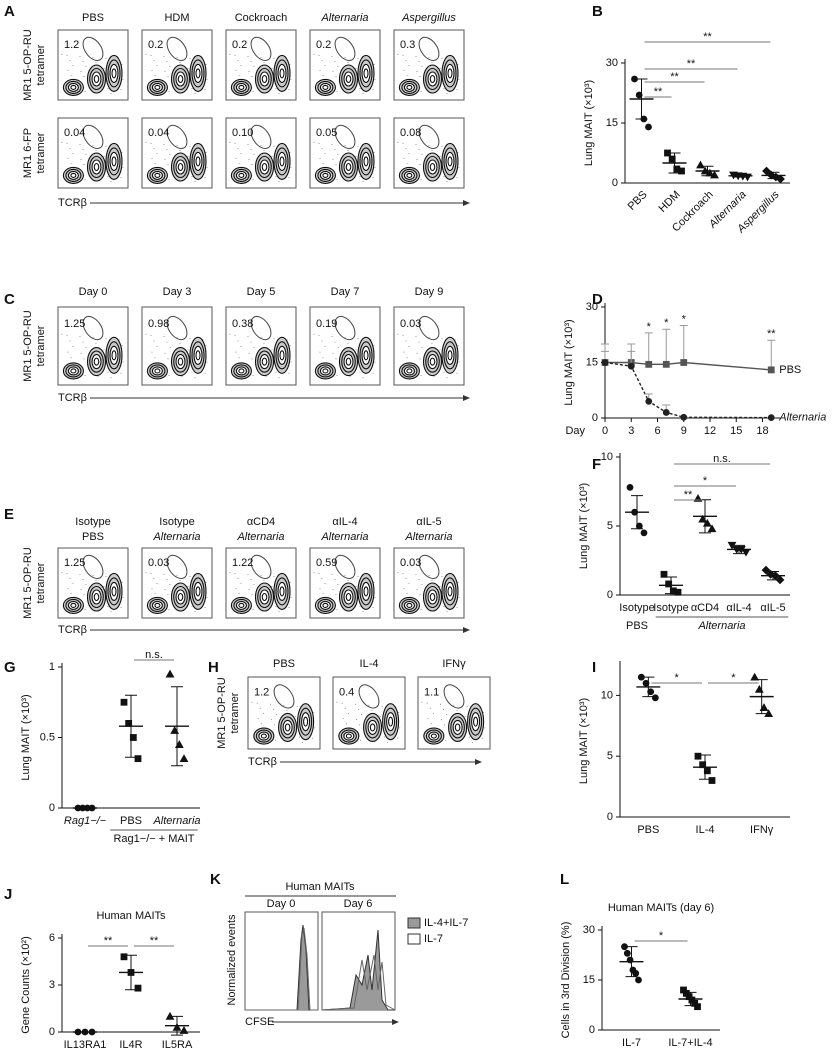  What do you see at coordinates (661, 908) in the screenshot?
I see `chart-title: Human MAITs (day 6)` at bounding box center [661, 908].